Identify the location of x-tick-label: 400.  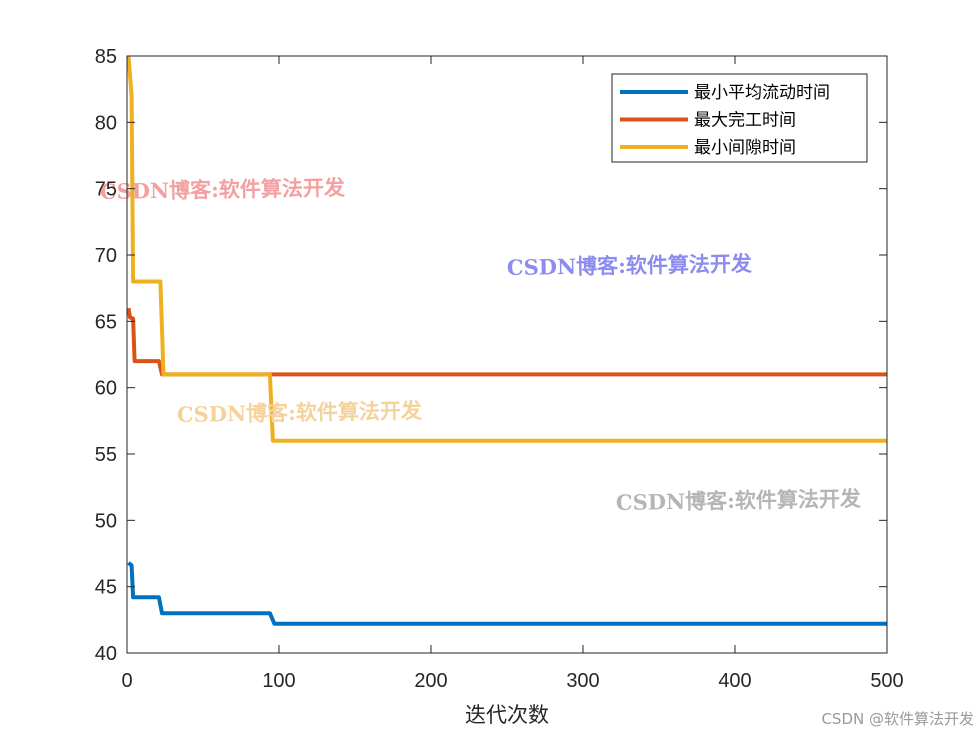
(734, 681).